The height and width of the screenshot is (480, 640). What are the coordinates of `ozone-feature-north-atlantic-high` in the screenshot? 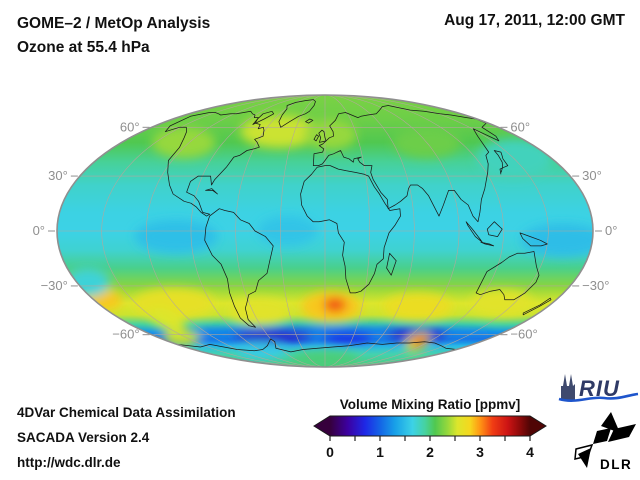 It's located at (279, 131).